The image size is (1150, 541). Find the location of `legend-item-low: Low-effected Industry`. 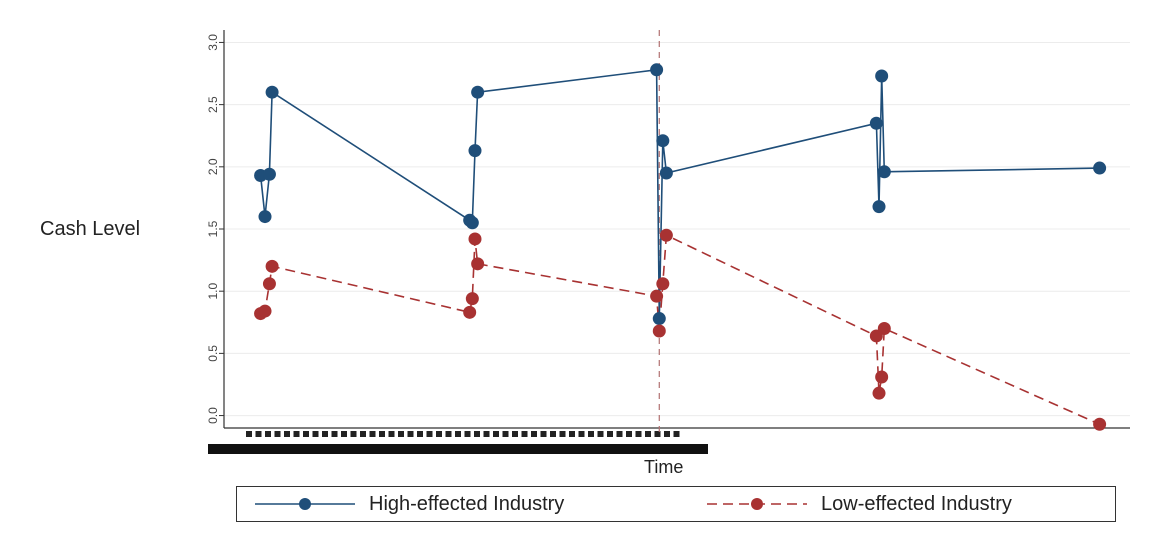

legend-item-low: Low-effected Industry is located at coordinates (859, 504).